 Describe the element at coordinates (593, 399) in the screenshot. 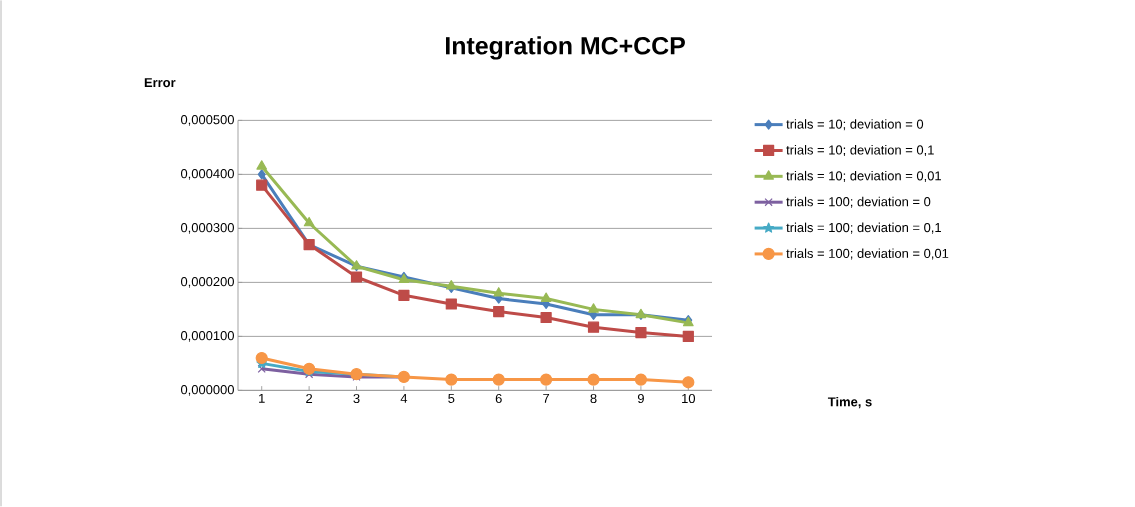

I see `x-tick-label: 8` at that location.